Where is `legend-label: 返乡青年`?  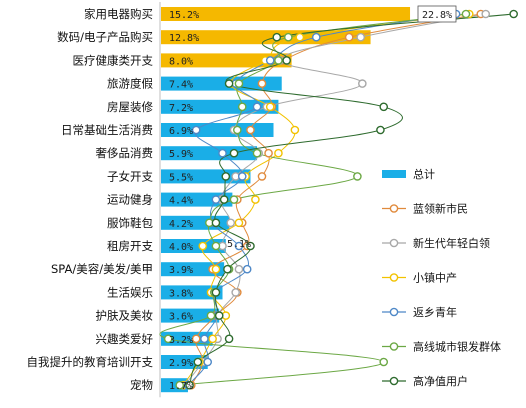
legend-label: 返乡青年 is located at coordinates (435, 312).